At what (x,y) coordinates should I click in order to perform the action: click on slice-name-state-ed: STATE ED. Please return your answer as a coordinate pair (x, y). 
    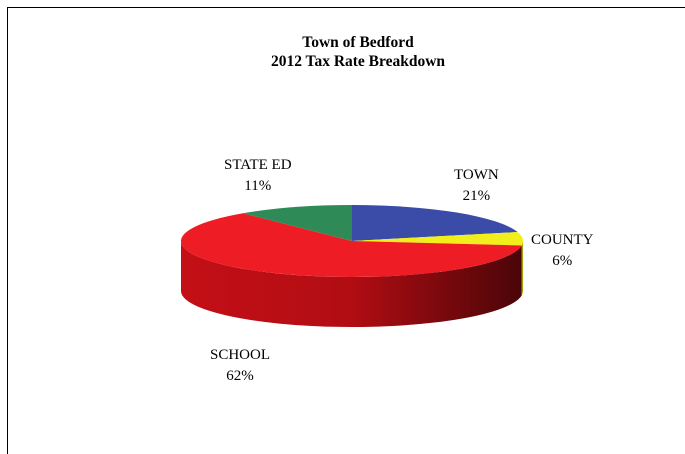
    Looking at the image, I should click on (258, 165).